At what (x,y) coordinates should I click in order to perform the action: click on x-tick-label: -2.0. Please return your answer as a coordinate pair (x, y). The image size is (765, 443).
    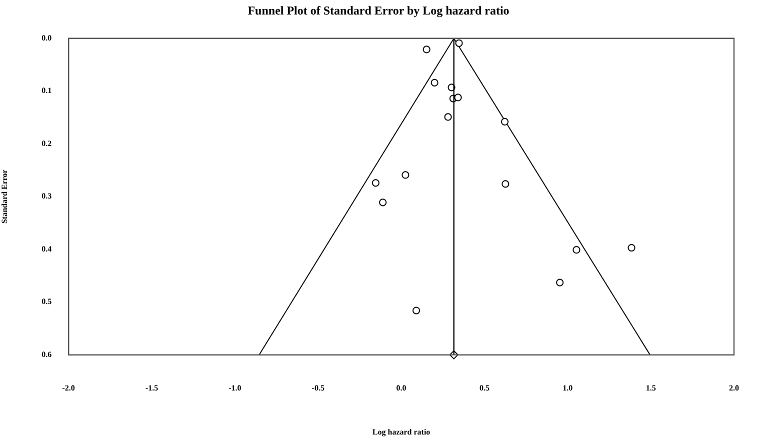
    Looking at the image, I should click on (68, 388).